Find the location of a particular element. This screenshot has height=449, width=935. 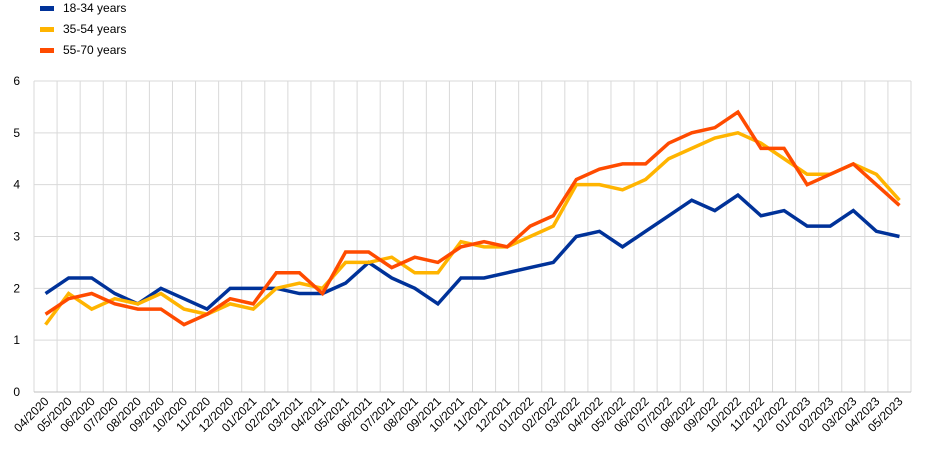

y-tick-label: 6 is located at coordinates (16, 81).